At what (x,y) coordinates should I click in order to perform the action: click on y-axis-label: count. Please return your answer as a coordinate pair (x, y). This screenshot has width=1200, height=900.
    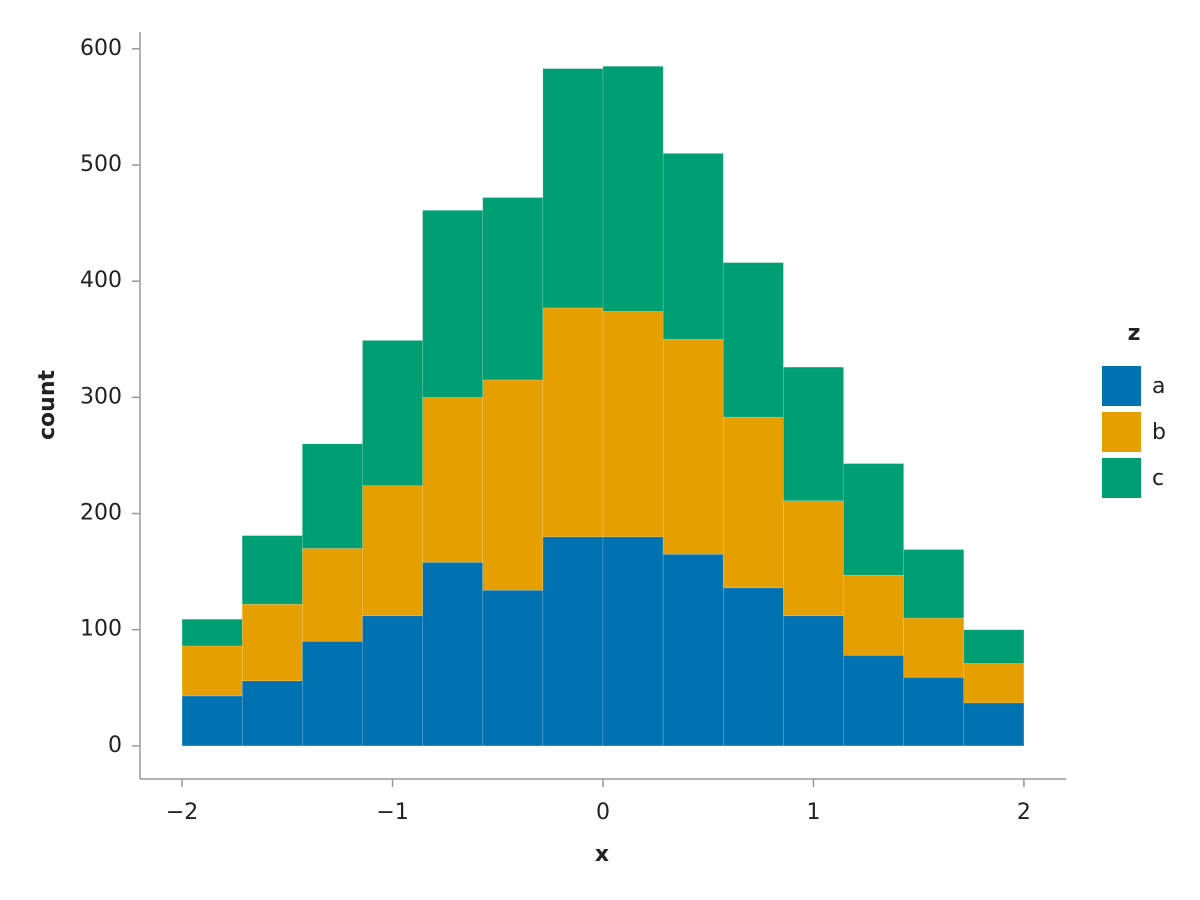
    Looking at the image, I should click on (47, 405).